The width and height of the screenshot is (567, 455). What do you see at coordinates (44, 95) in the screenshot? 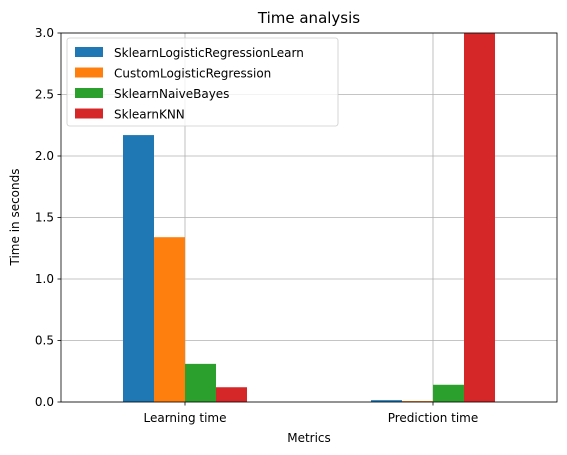
I see `y-tick-label: 2.5` at bounding box center [44, 95].